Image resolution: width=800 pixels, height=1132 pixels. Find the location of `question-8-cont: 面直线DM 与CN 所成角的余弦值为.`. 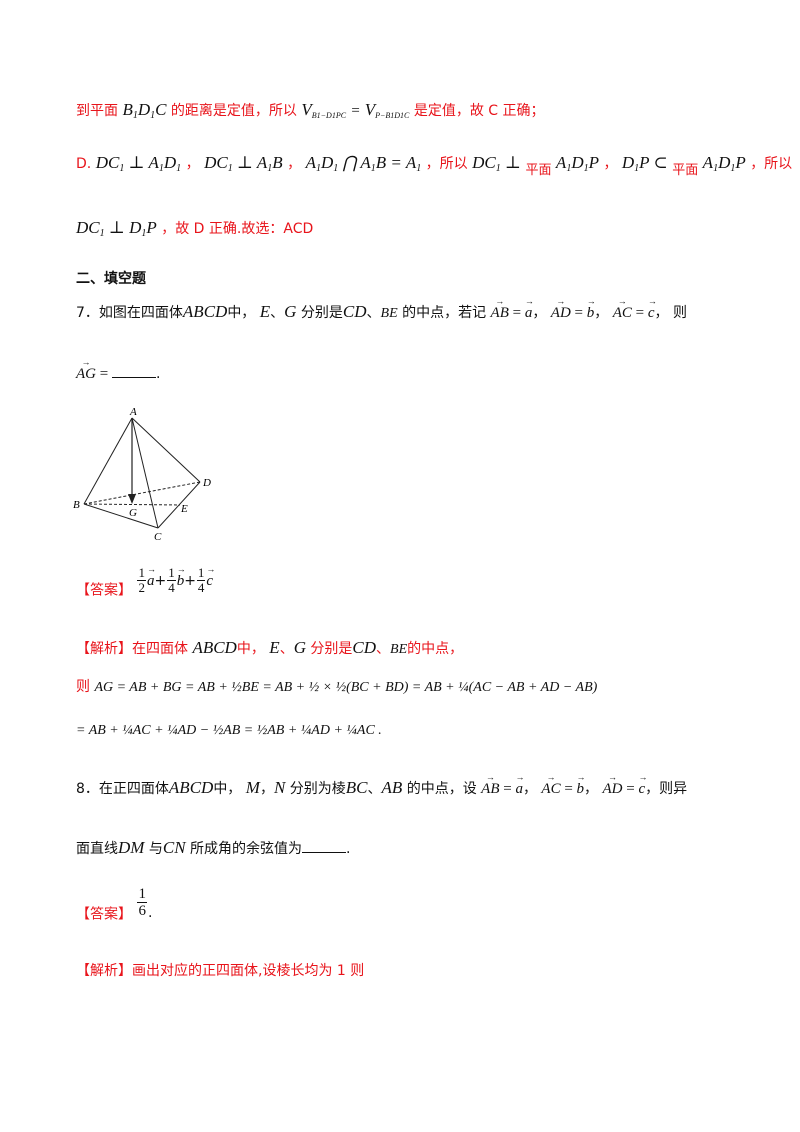

question-8-cont: 面直线DM 与CN 所成角的余弦值为. is located at coordinates (213, 847).